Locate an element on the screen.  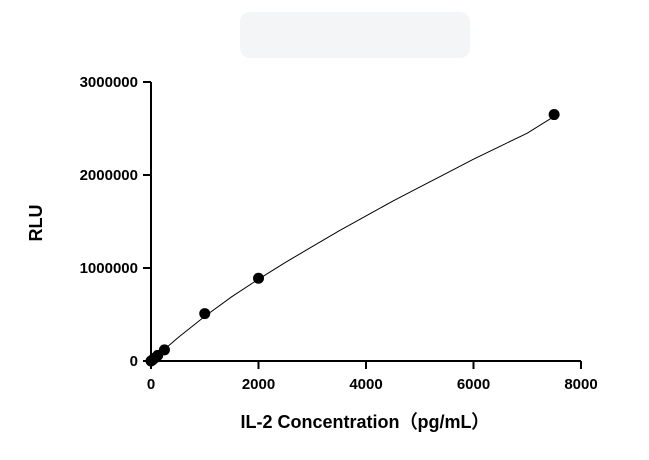
x-axis-title: IL-2 Concentration（pg/mL） is located at coordinates (365, 422).